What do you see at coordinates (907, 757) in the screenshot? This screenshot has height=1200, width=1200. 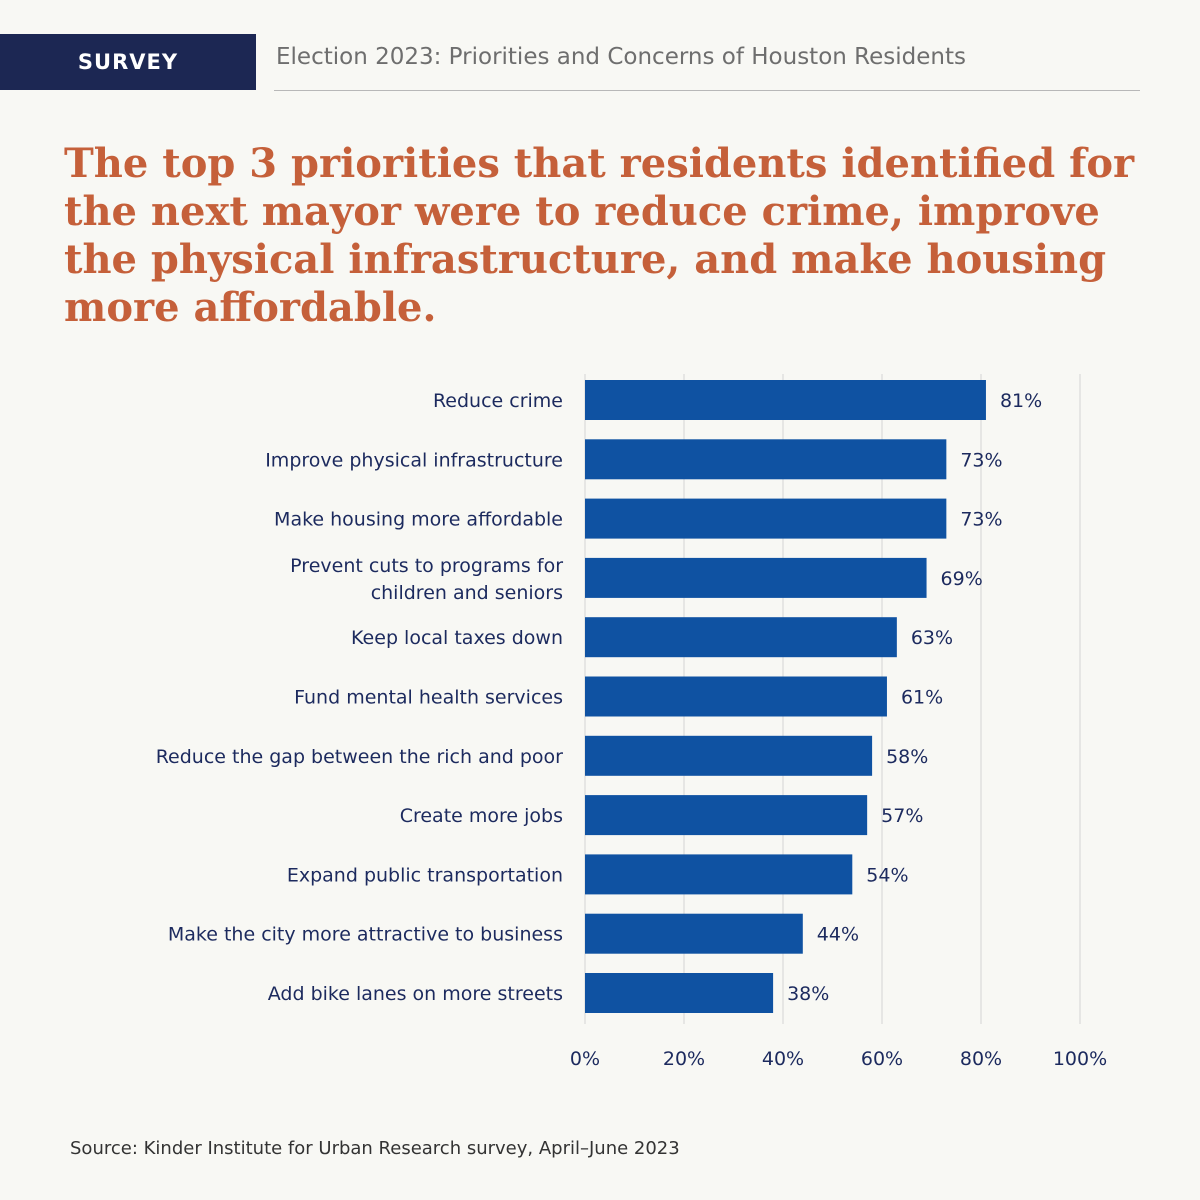 I see `value-label: 58%` at bounding box center [907, 757].